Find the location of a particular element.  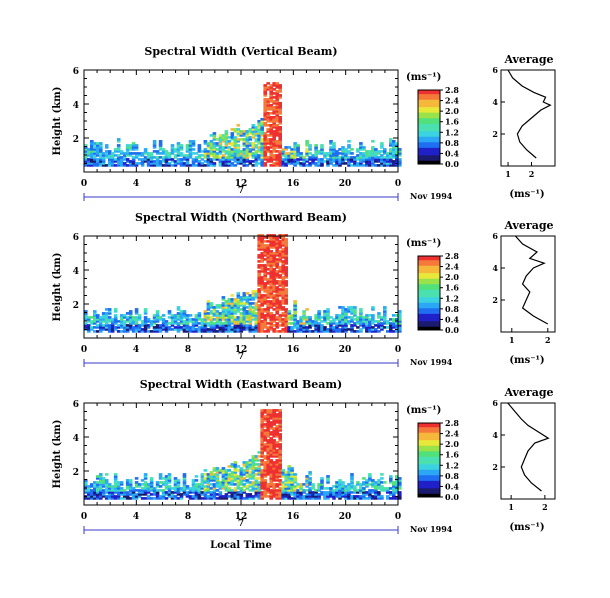

colorbar-tick-label: 0.8 is located at coordinates (452, 143).